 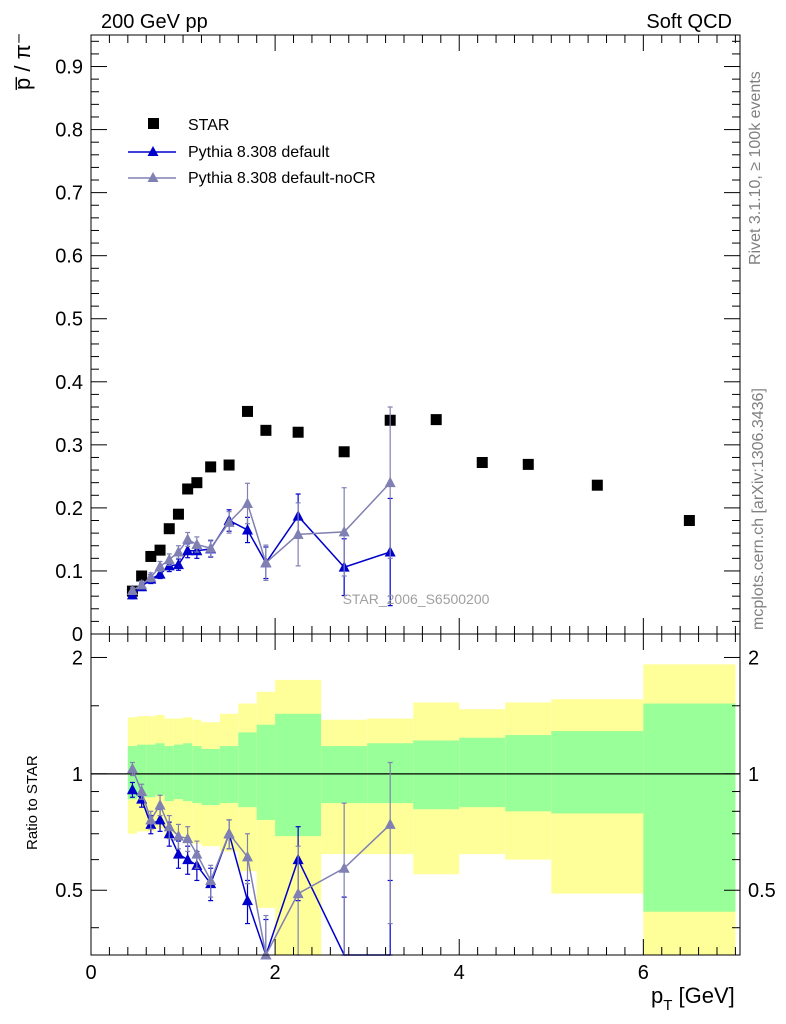 I want to click on legend-marker-nocr, so click(x=153, y=177).